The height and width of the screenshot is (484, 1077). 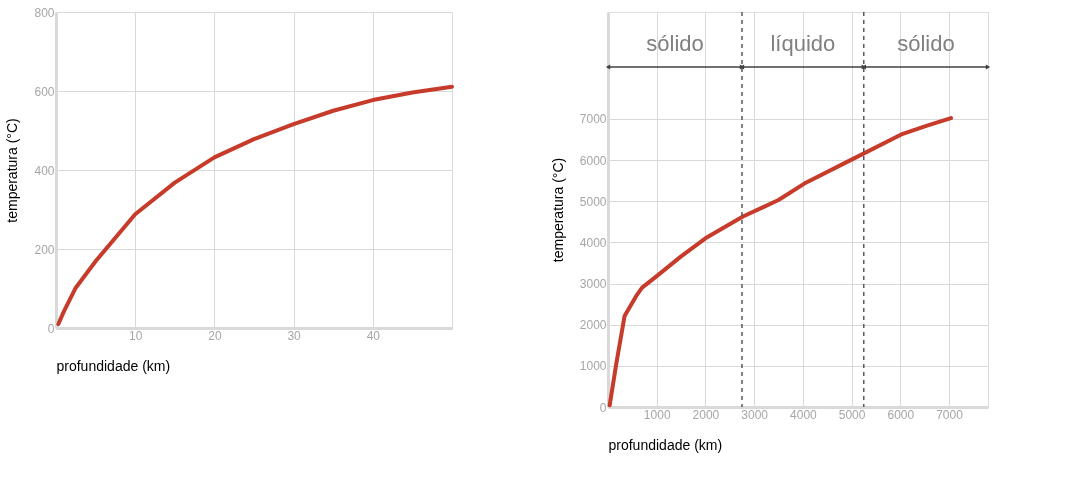 What do you see at coordinates (803, 43) in the screenshot?
I see `annotation: líquido` at bounding box center [803, 43].